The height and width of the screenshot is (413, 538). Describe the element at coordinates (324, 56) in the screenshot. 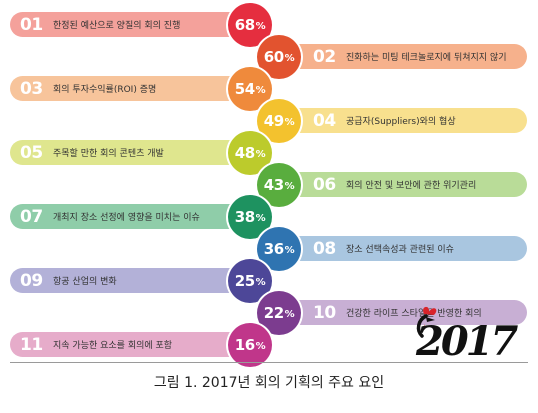

I see `rank-number: 02` at that location.